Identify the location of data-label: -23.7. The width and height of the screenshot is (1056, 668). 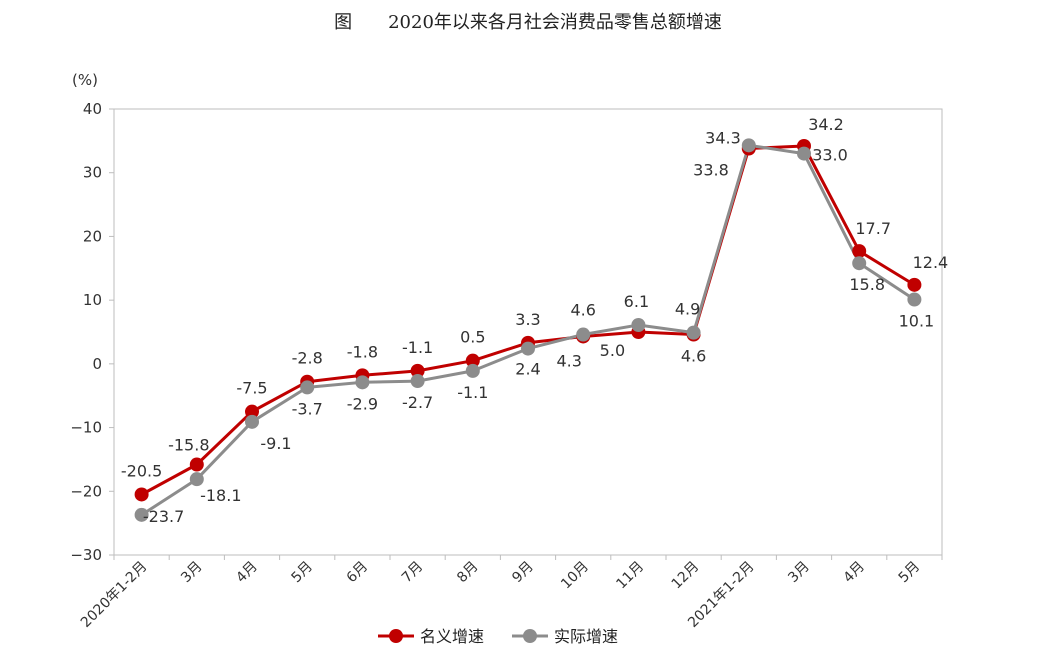
(163, 516).